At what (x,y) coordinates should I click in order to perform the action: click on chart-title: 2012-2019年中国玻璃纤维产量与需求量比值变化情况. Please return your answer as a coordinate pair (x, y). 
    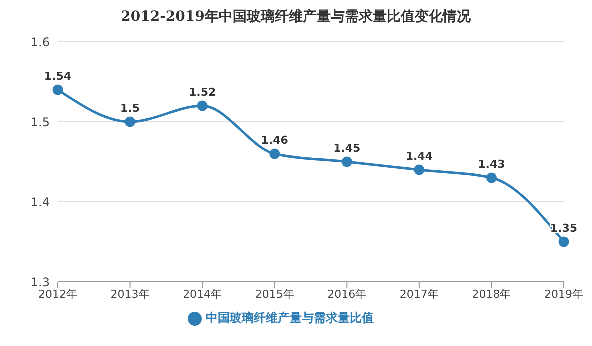
    Looking at the image, I should click on (296, 17).